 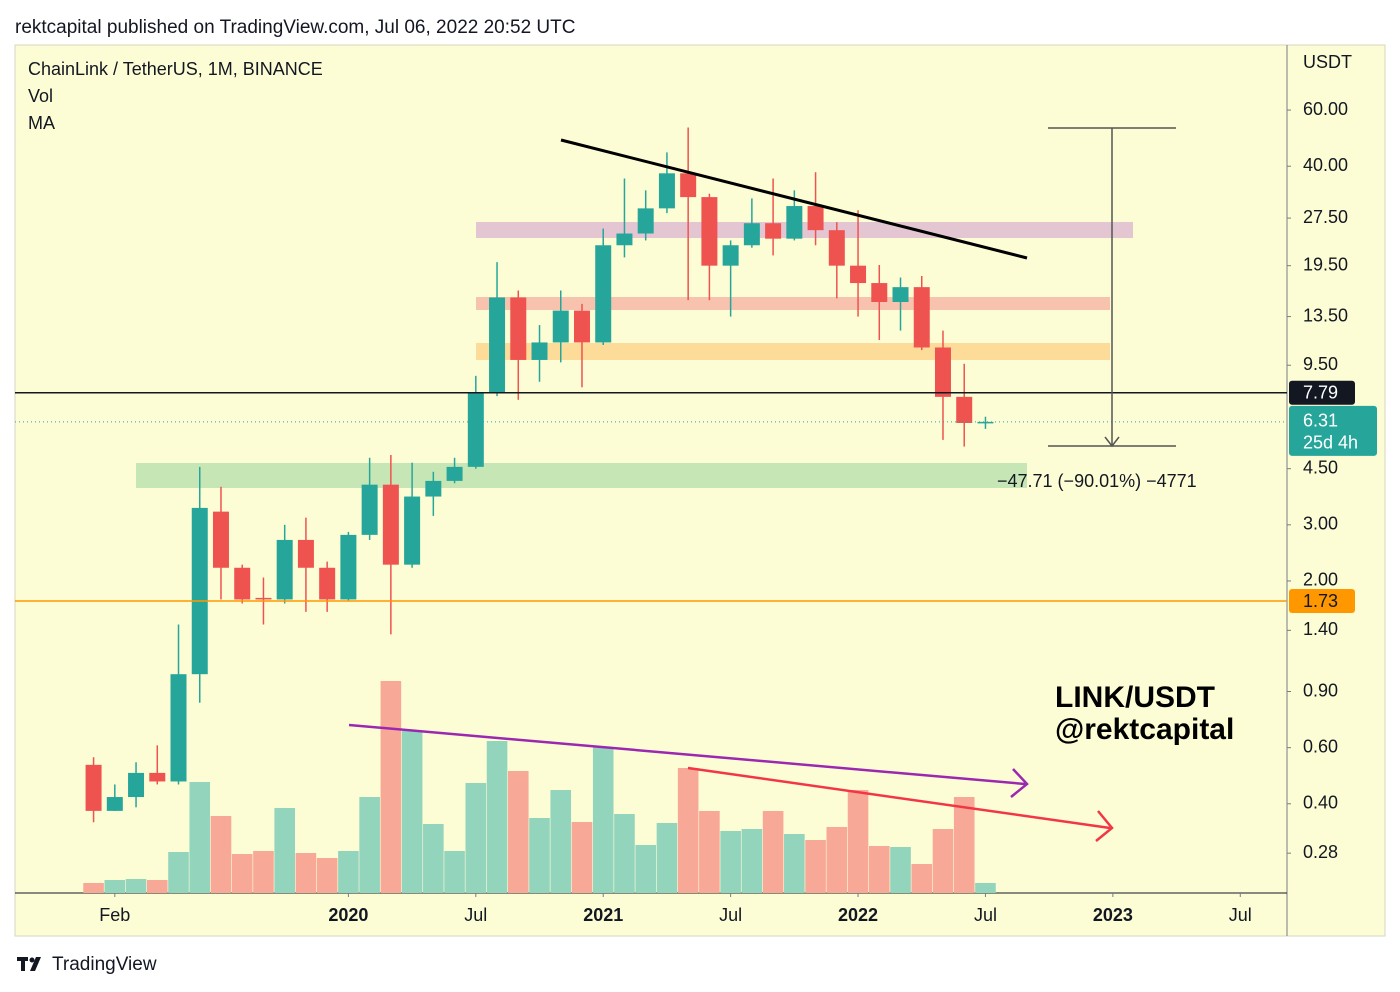 What do you see at coordinates (581, 475) in the screenshot?
I see `support-zone` at bounding box center [581, 475].